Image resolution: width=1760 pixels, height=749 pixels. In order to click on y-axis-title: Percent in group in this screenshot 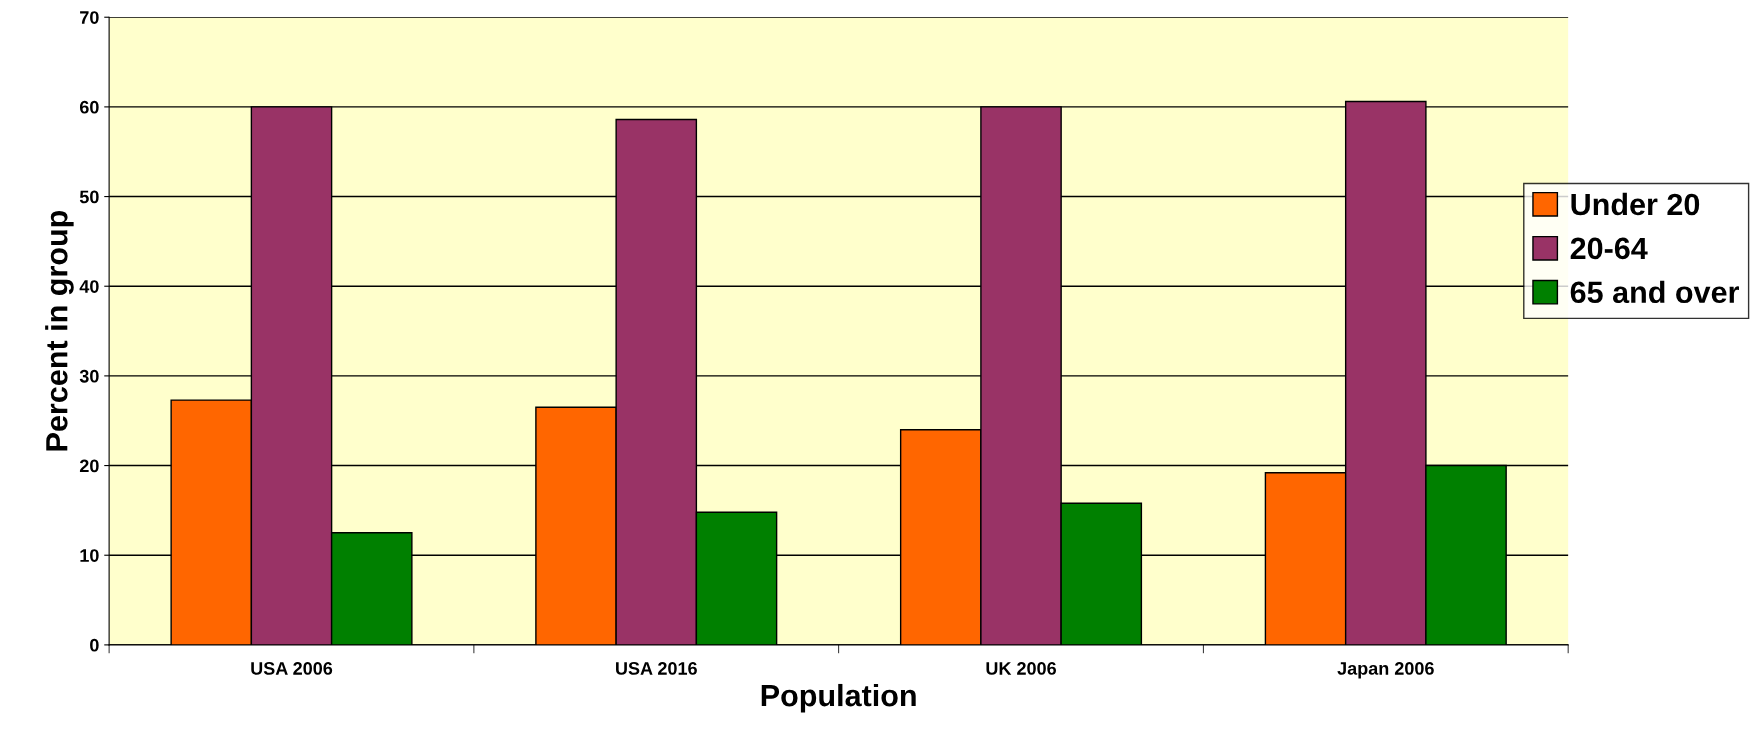, I will do `click(59, 330)`.